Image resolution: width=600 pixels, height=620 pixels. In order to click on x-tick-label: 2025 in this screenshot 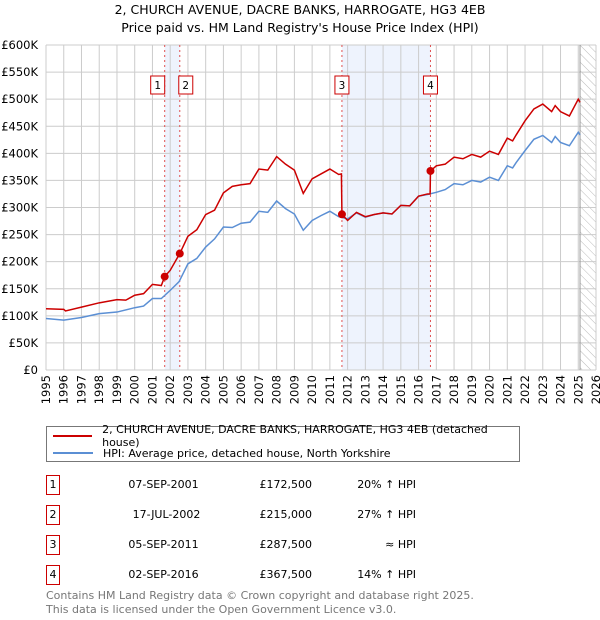, I will do `click(578, 389)`.